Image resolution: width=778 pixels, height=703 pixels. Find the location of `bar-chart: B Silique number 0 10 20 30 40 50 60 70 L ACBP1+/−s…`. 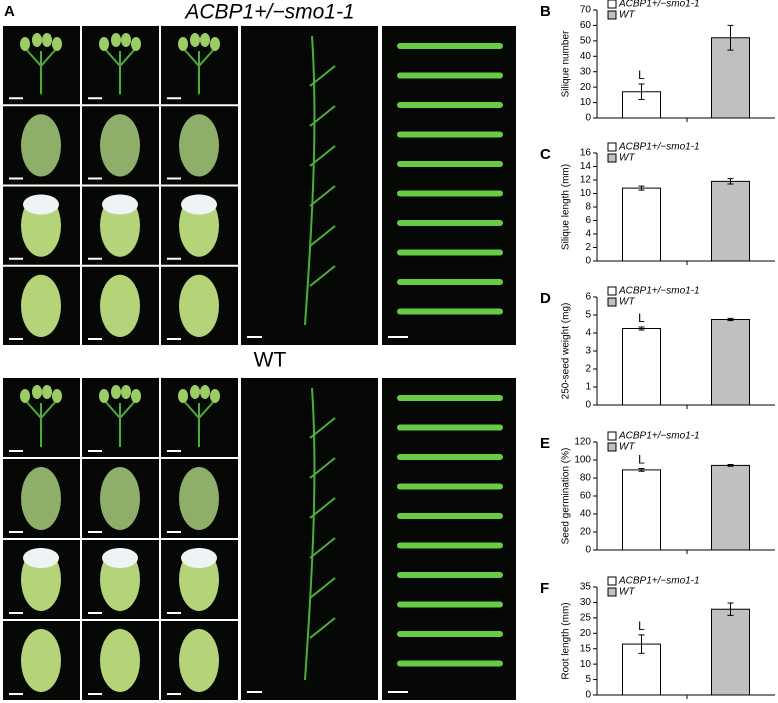

bar-chart: B Silique number 0 10 20 30 40 50 60 70 L ACBP1+/−s… is located at coordinates (657, 62).